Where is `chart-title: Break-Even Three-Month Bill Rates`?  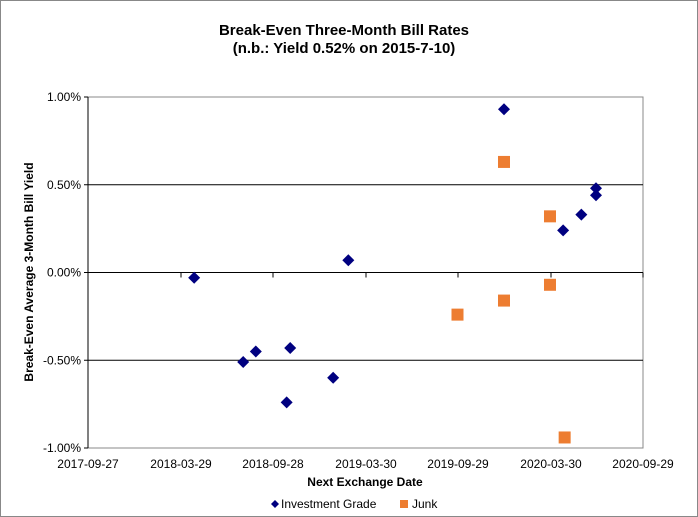 chart-title: Break-Even Three-Month Bill Rates is located at coordinates (344, 30).